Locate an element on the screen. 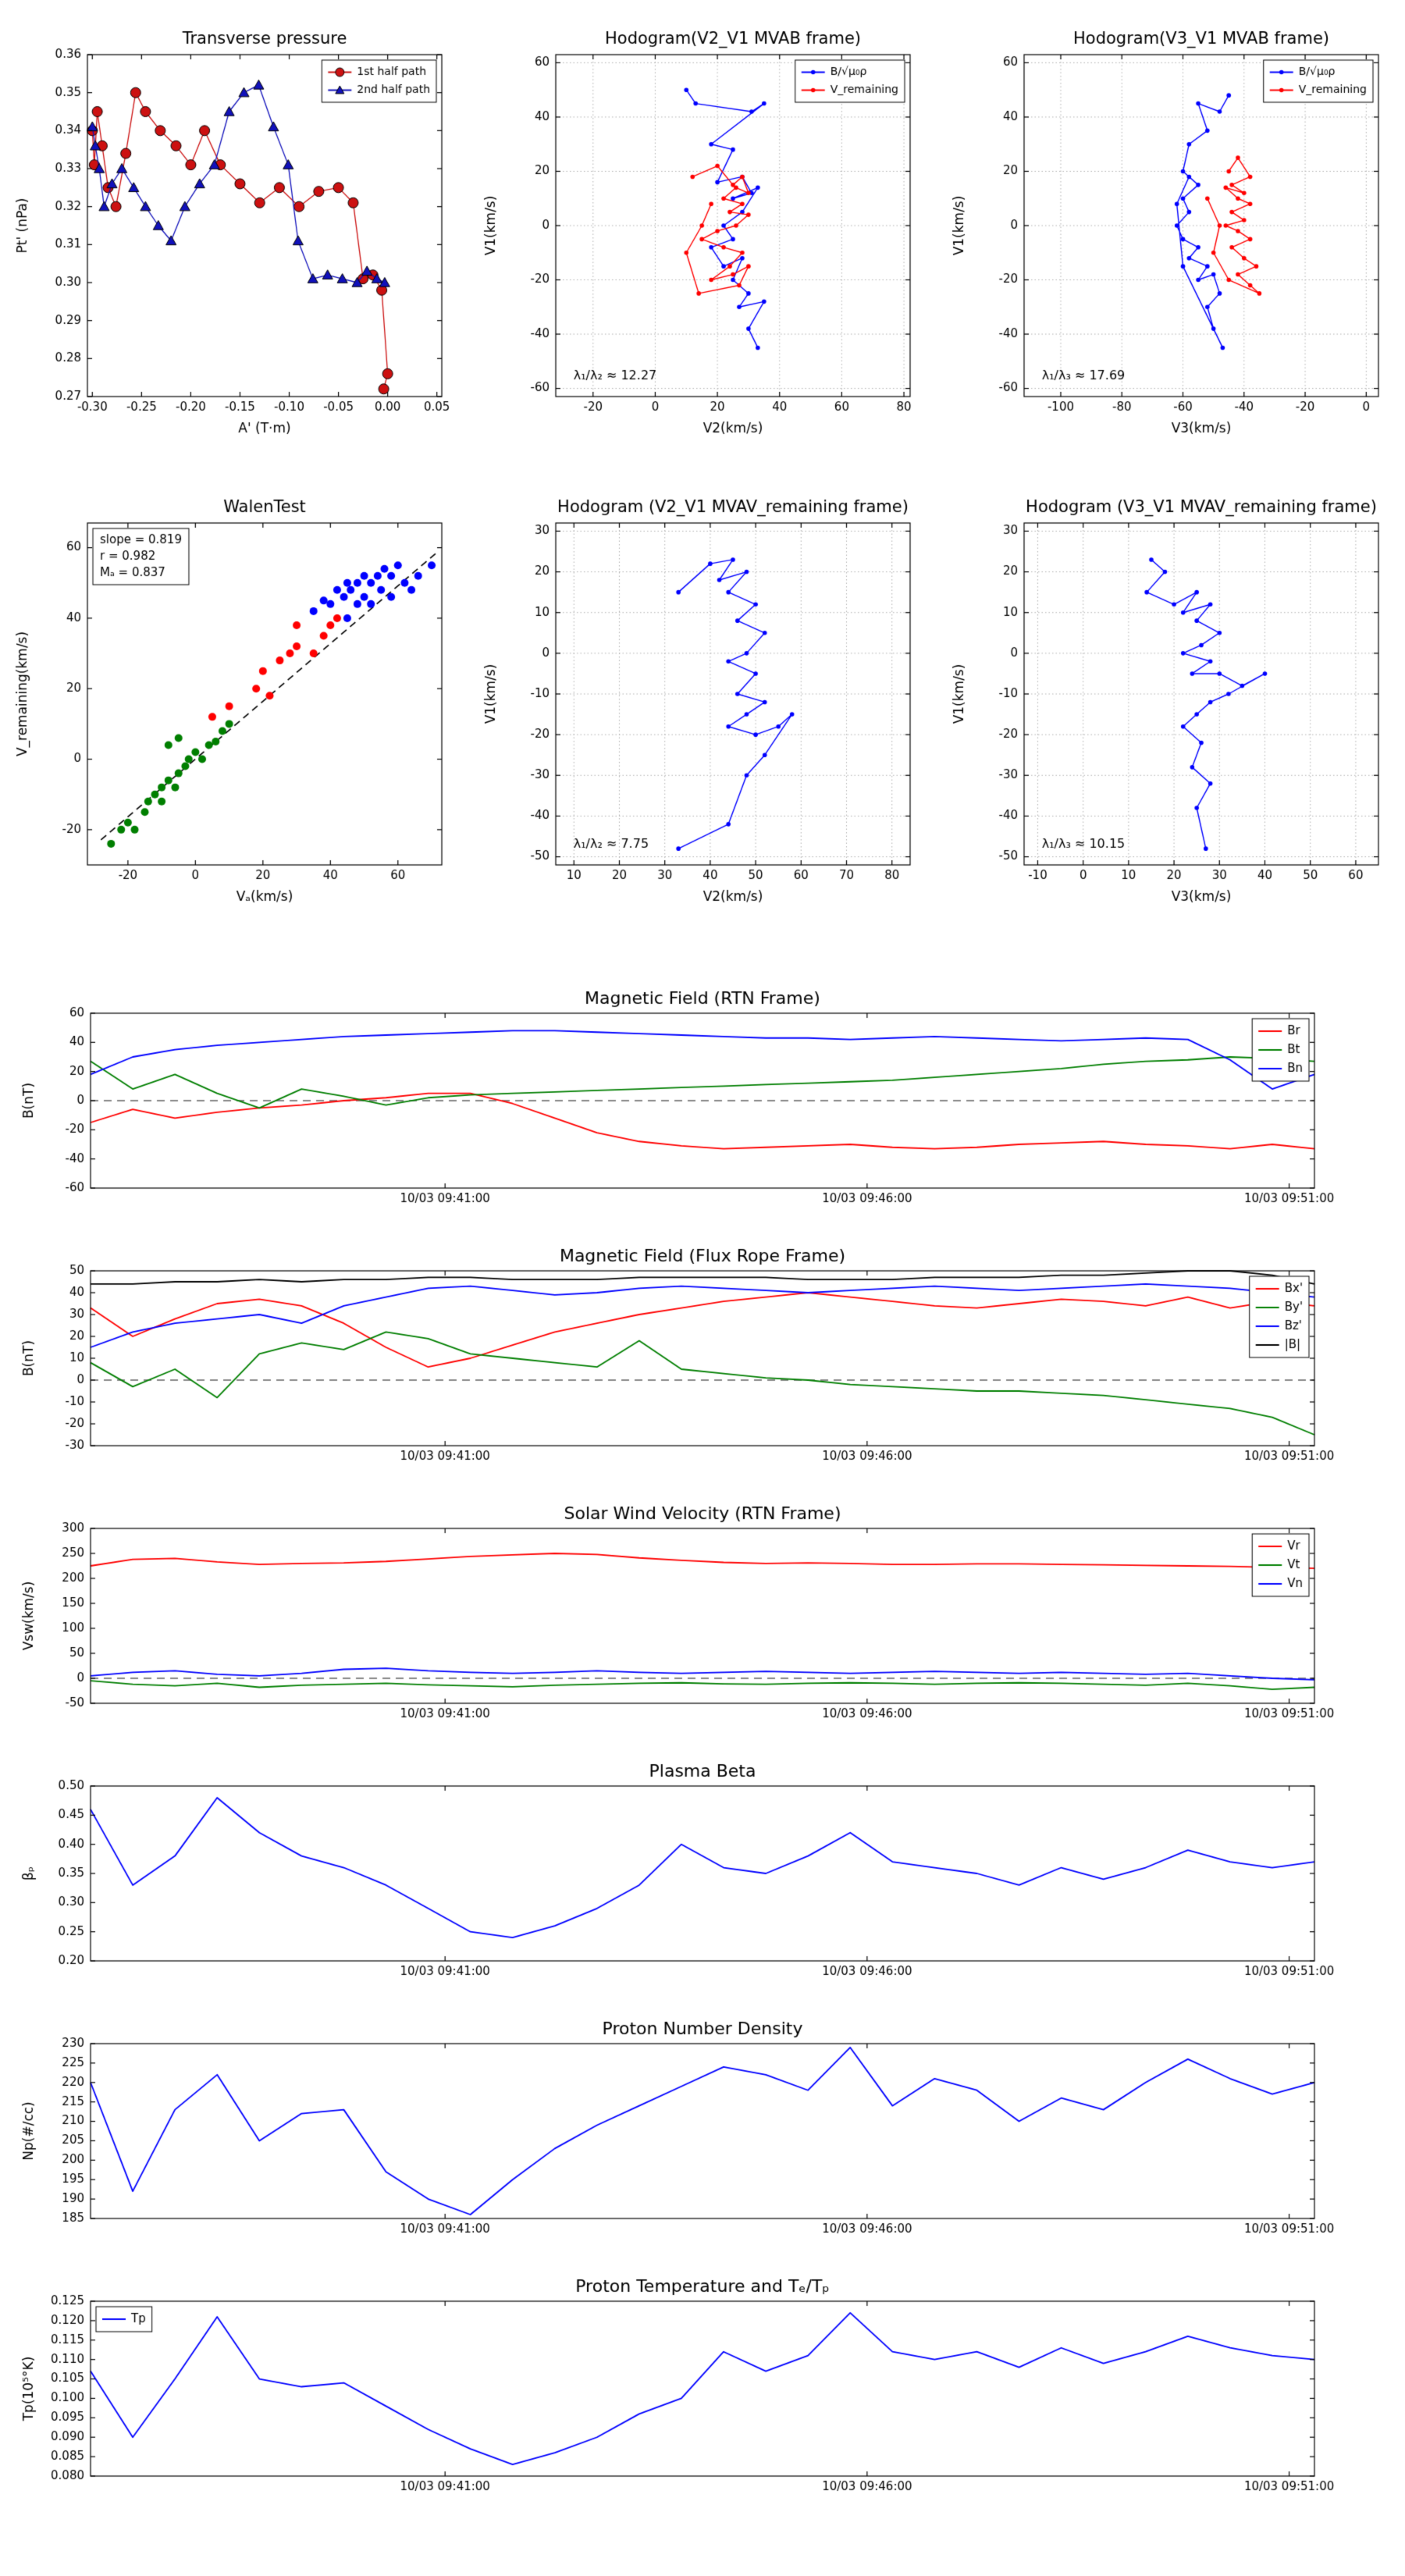 Image resolution: width=1405 pixels, height=2576 pixels. solar-wind-velocity-panel is located at coordinates (703, 1620).